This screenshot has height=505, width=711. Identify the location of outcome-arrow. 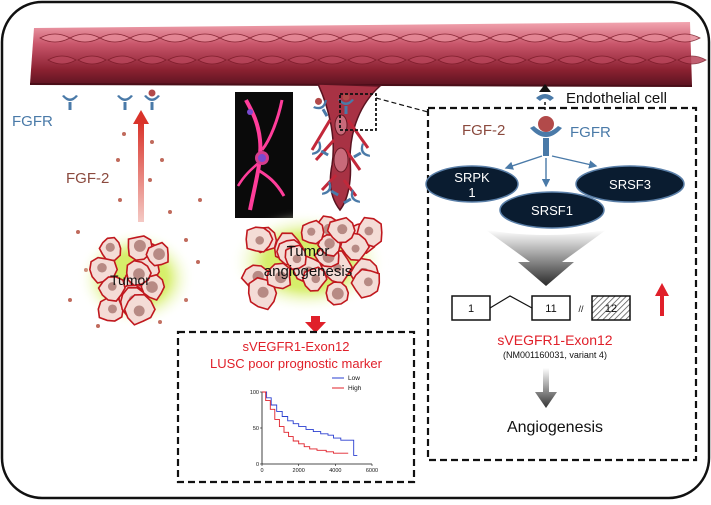
(546, 388).